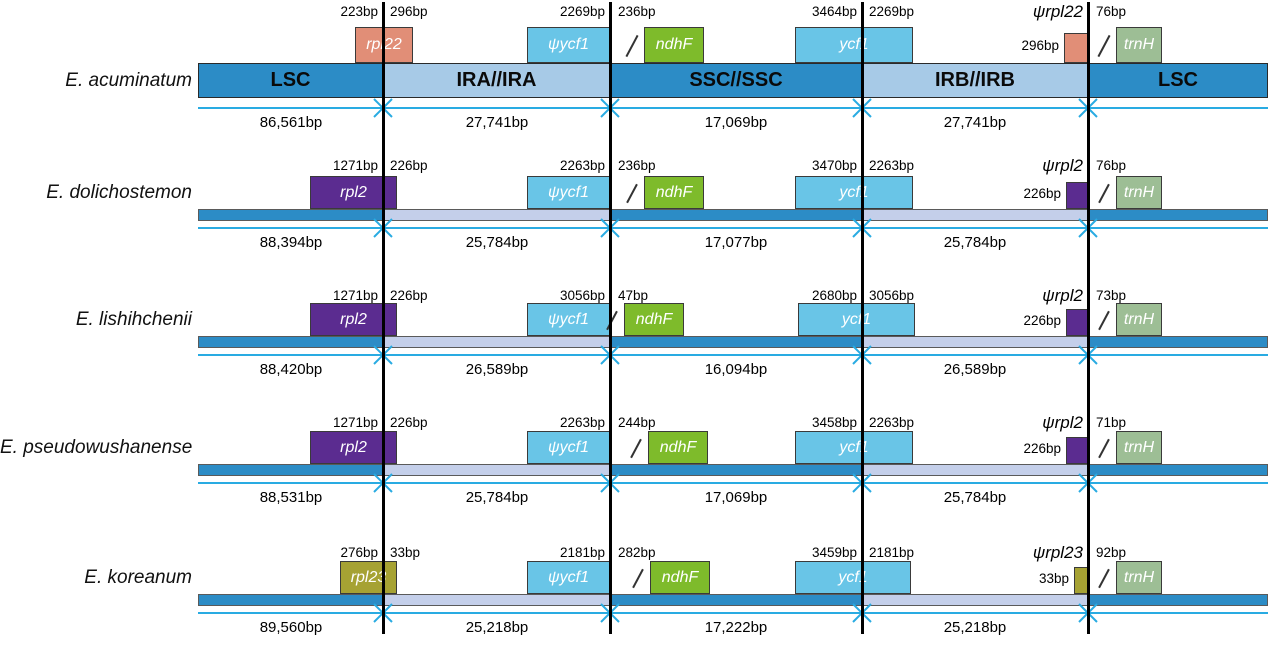 This screenshot has width=1271, height=646. I want to click on pseudogene-title-psi-rpl22: ψrpl22, so click(1057, 11).